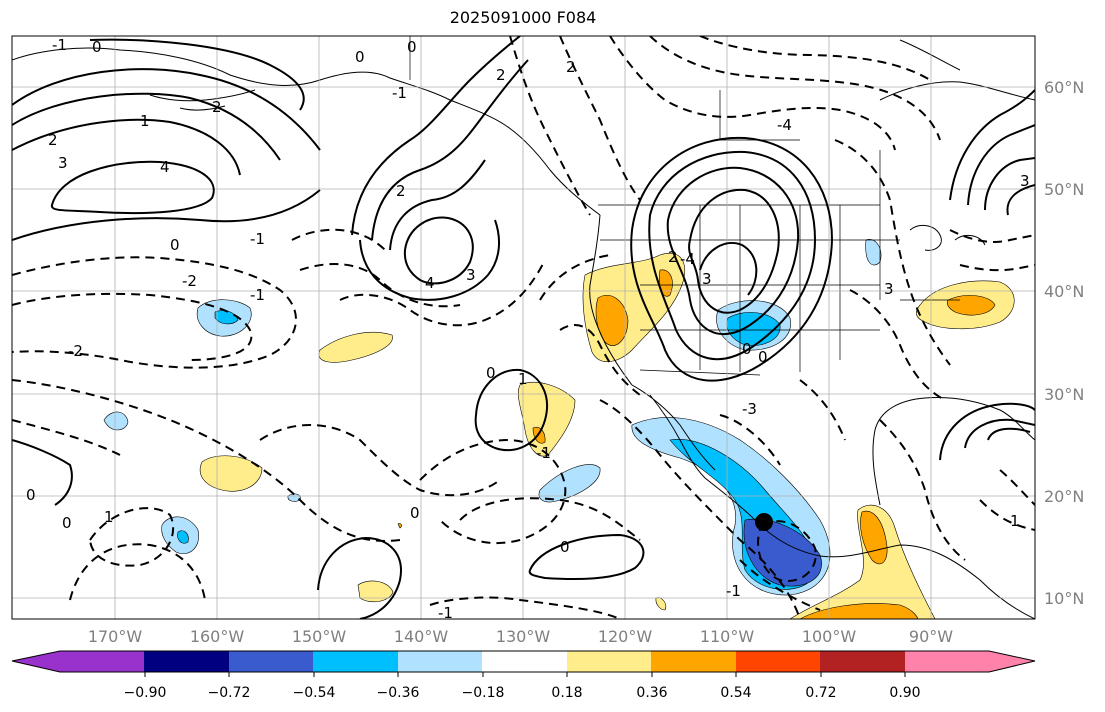 This screenshot has height=712, width=1105. Describe the element at coordinates (829, 636) in the screenshot. I see `lon-label-100w: 100°W` at that location.